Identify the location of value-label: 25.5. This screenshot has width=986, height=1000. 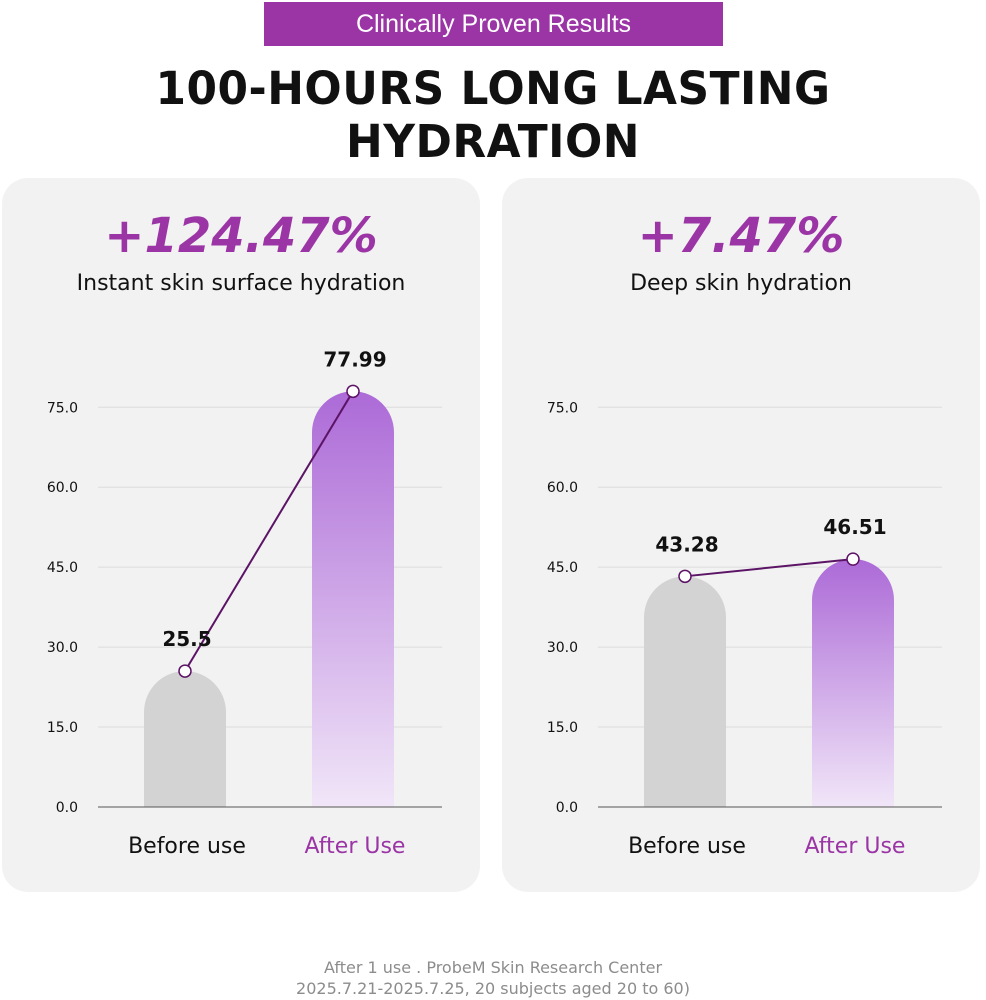
(186, 639).